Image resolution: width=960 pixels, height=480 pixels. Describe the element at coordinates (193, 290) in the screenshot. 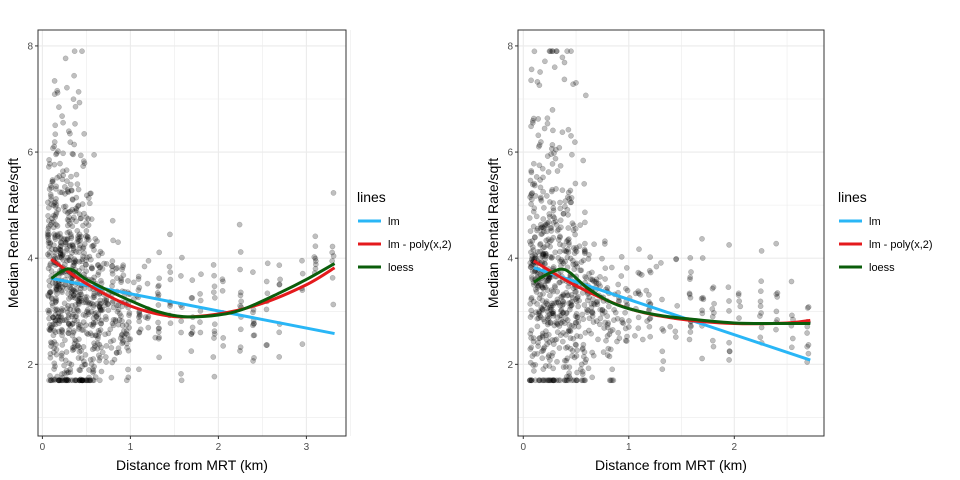

I see `loess-line` at that location.